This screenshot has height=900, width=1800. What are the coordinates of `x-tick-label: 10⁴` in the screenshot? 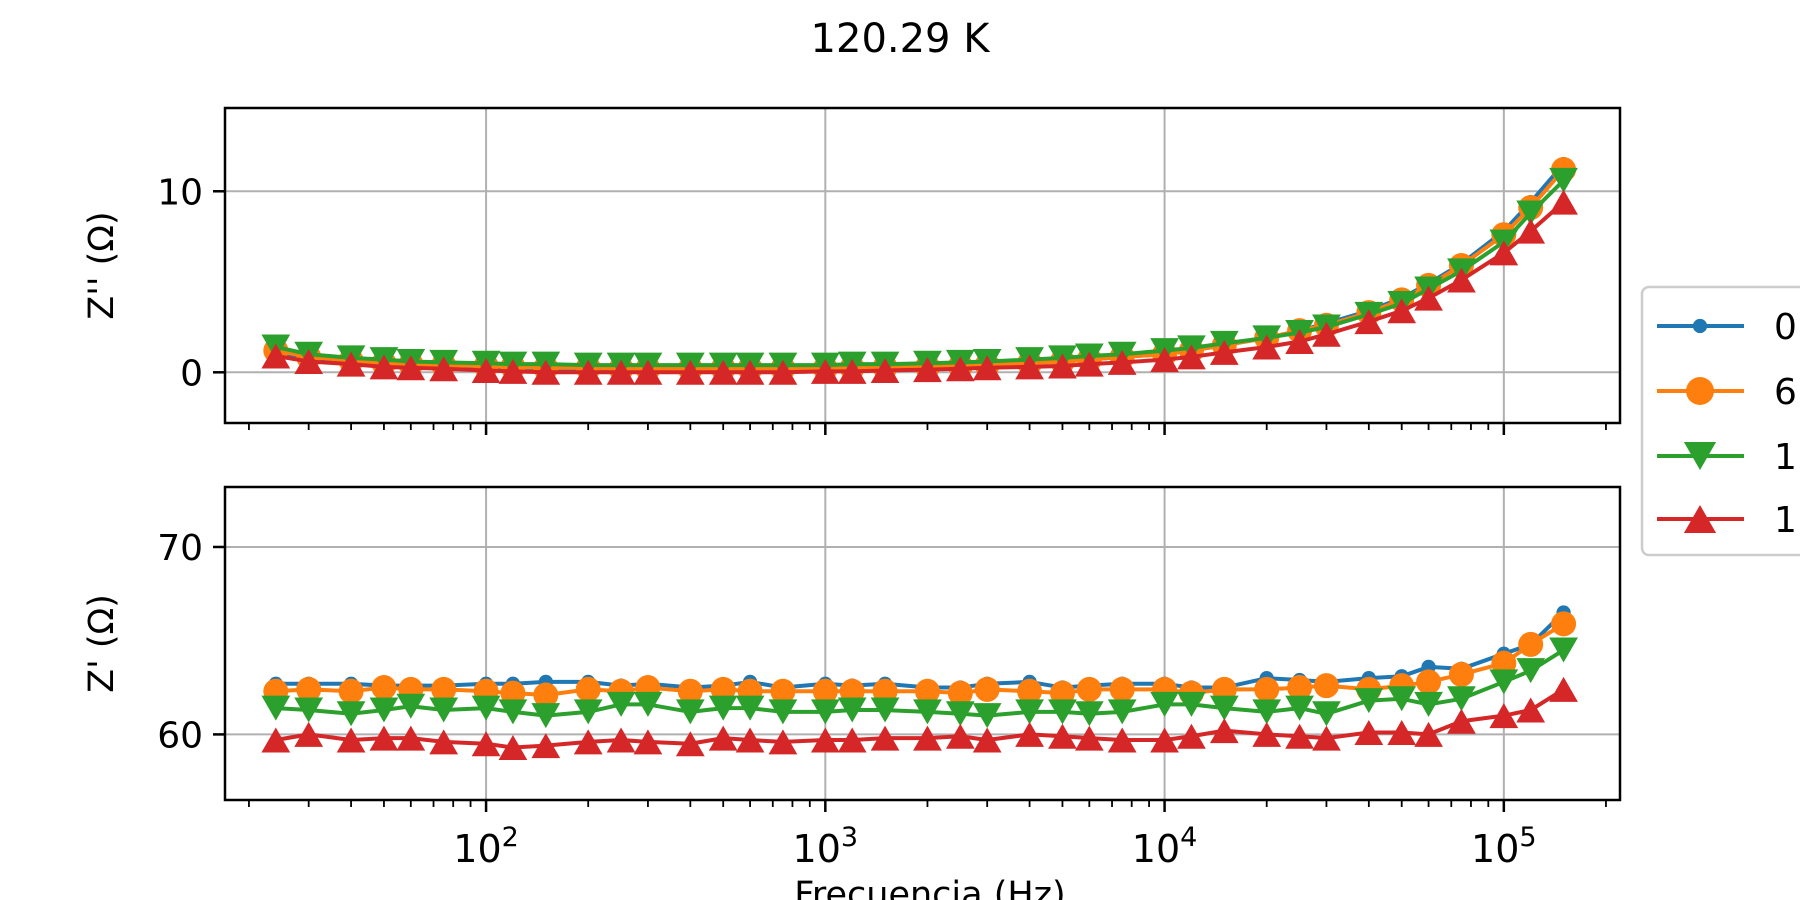 It's located at (1165, 846).